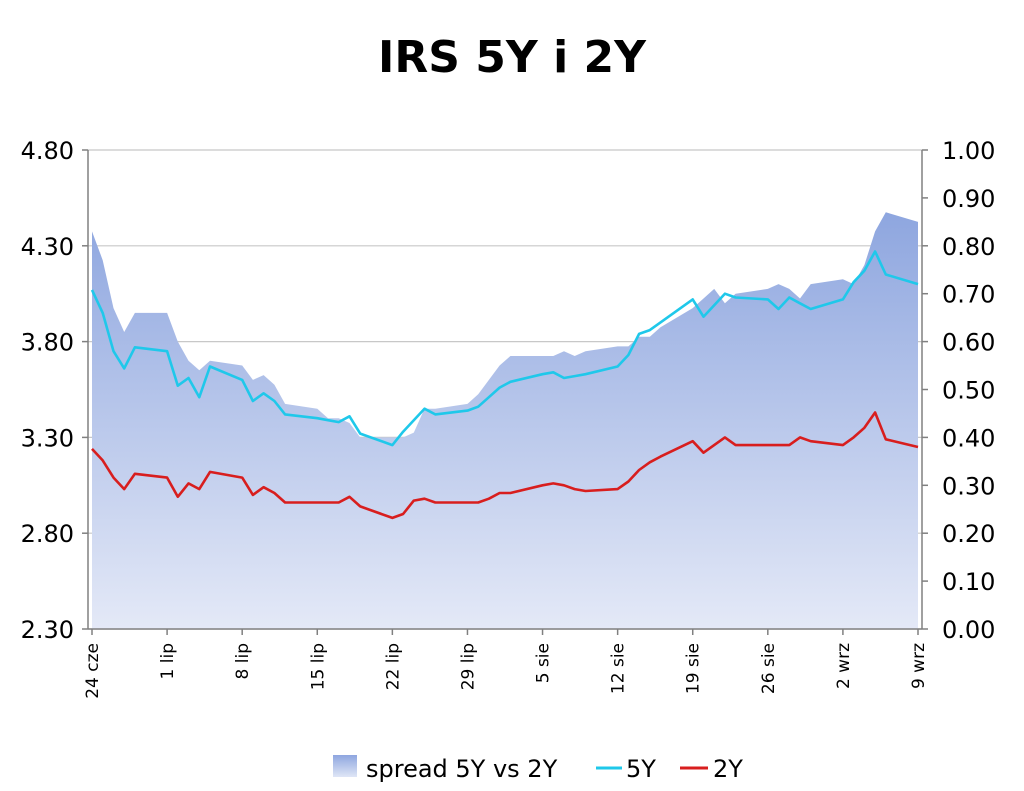 The width and height of the screenshot is (1024, 791). What do you see at coordinates (47, 151) in the screenshot?
I see `y-left-tick-label: 4.80` at bounding box center [47, 151].